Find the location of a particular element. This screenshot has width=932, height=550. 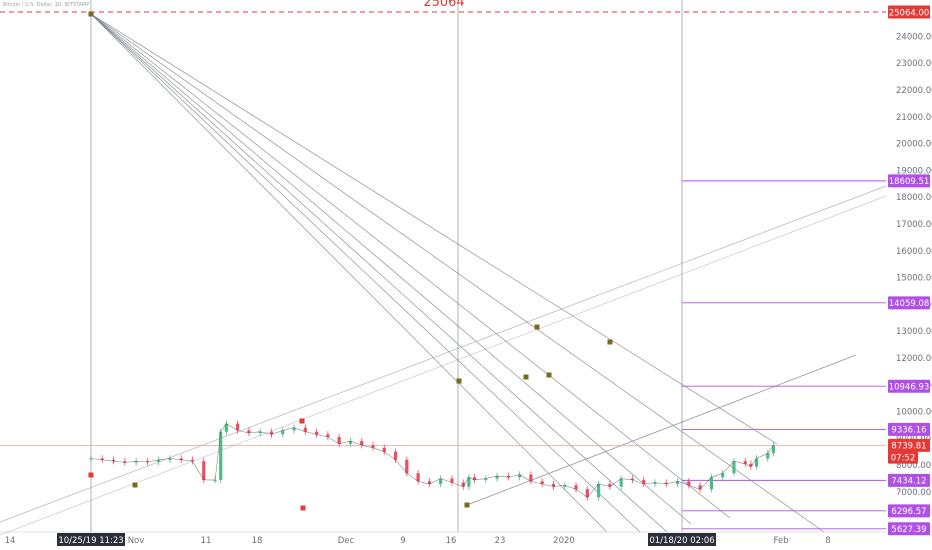

time-axis-tick: 8 is located at coordinates (827, 541).